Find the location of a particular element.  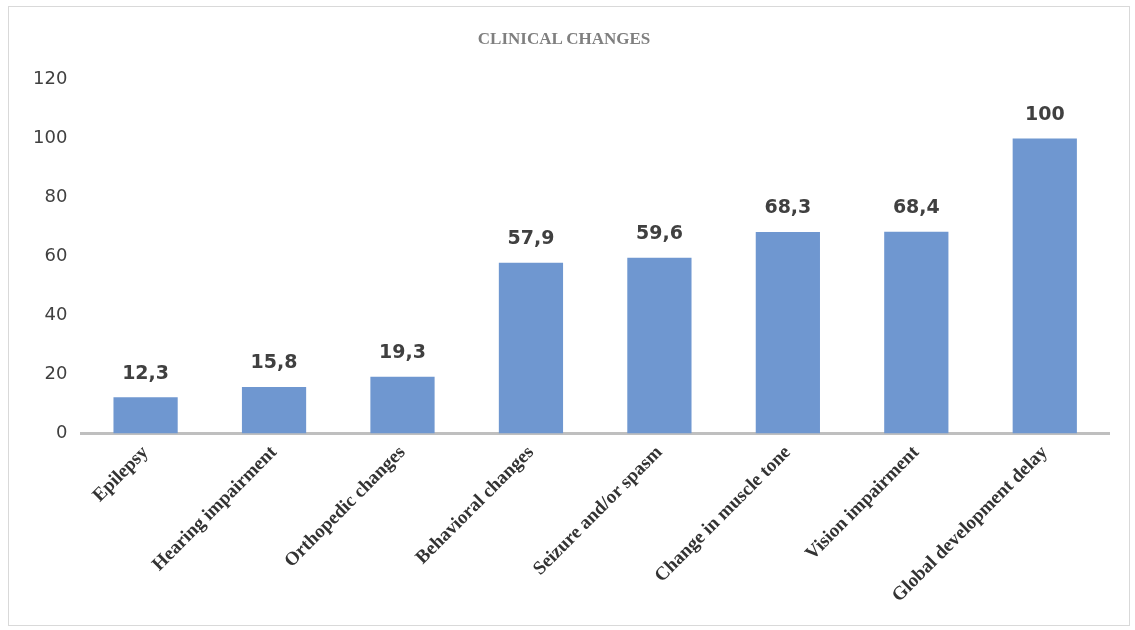

data-label: 12,3 is located at coordinates (146, 371).